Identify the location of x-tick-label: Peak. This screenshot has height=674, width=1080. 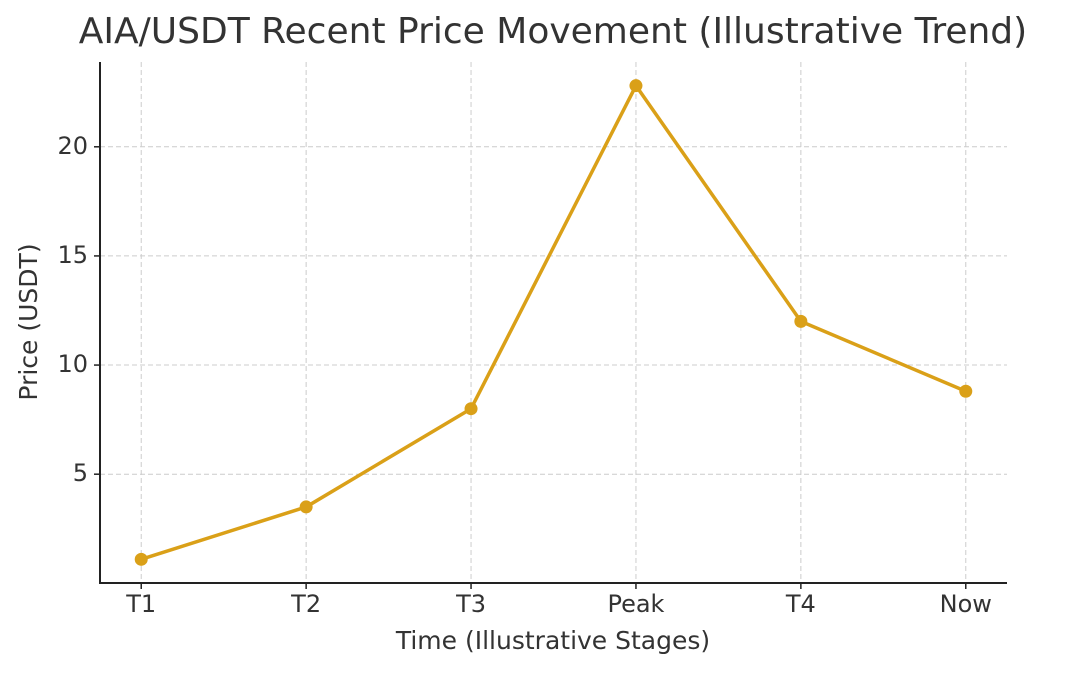
(635, 604).